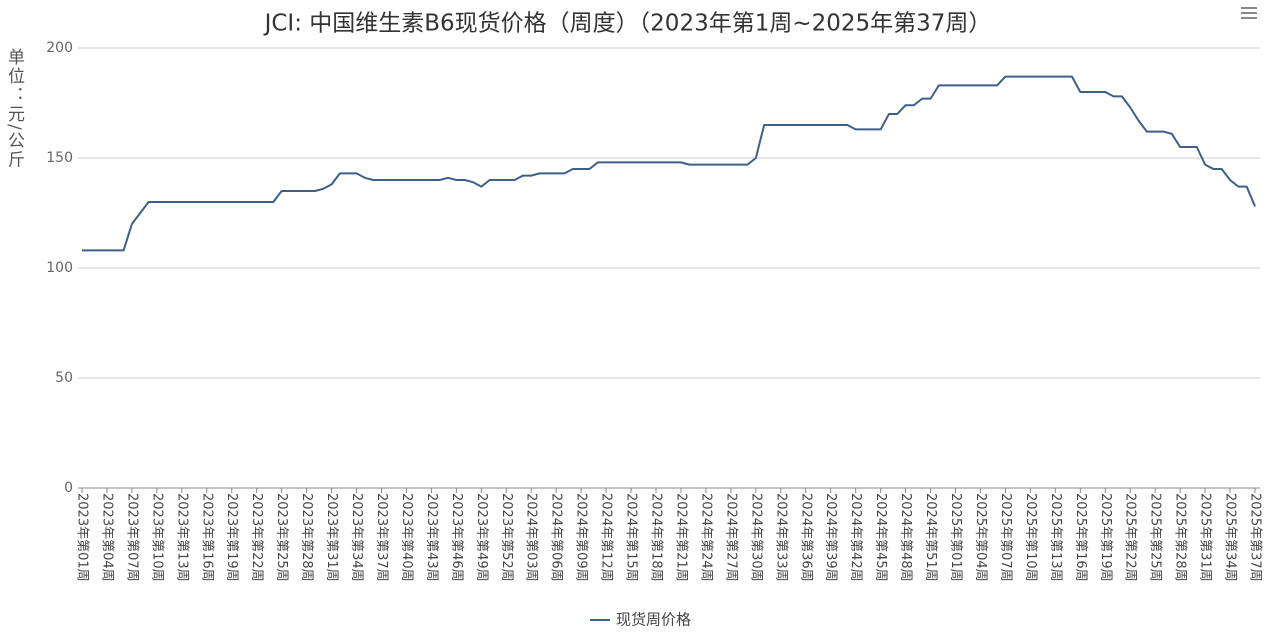 The width and height of the screenshot is (1268, 641). I want to click on x-tick-label: 2023年第04周, so click(106, 537).